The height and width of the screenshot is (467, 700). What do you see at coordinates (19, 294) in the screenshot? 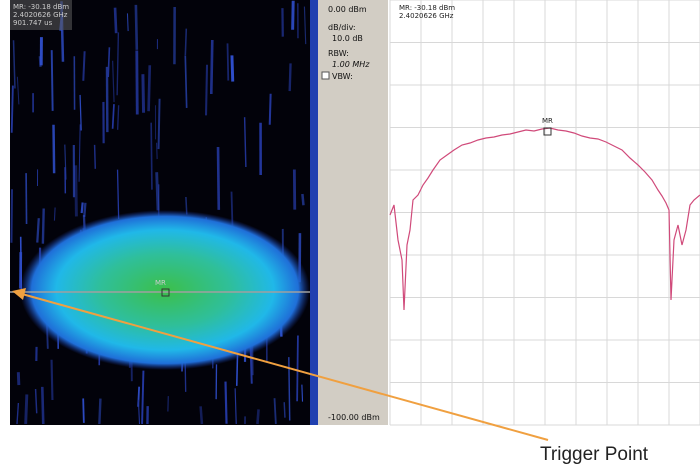
I see `arrow-head` at bounding box center [19, 294].